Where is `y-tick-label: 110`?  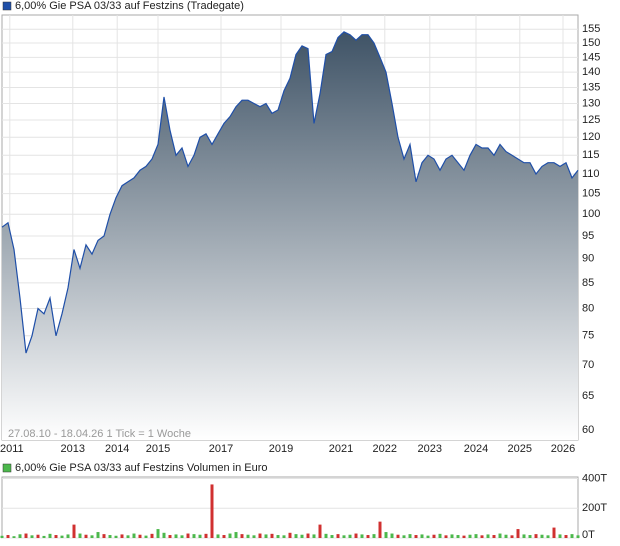 y-tick-label: 110 is located at coordinates (591, 174).